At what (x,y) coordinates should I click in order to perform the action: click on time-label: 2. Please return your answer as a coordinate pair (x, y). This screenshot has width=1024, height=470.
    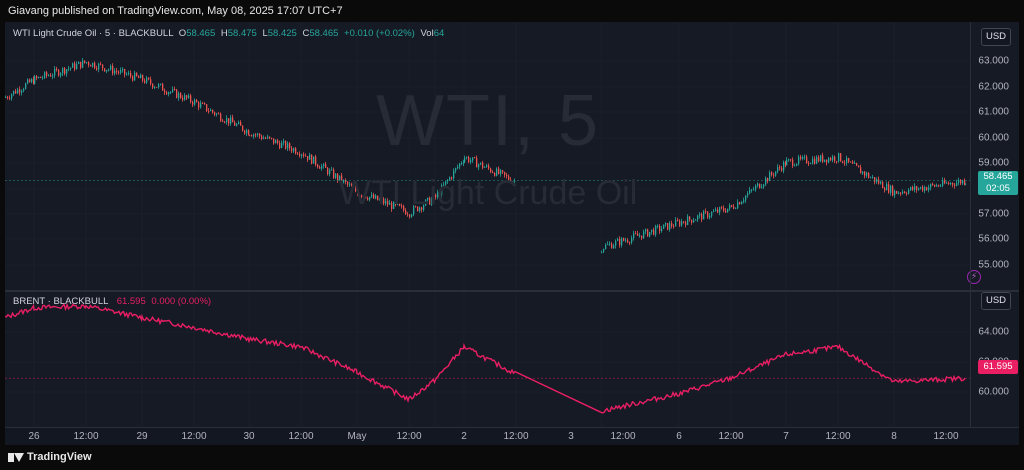
    Looking at the image, I should click on (464, 436).